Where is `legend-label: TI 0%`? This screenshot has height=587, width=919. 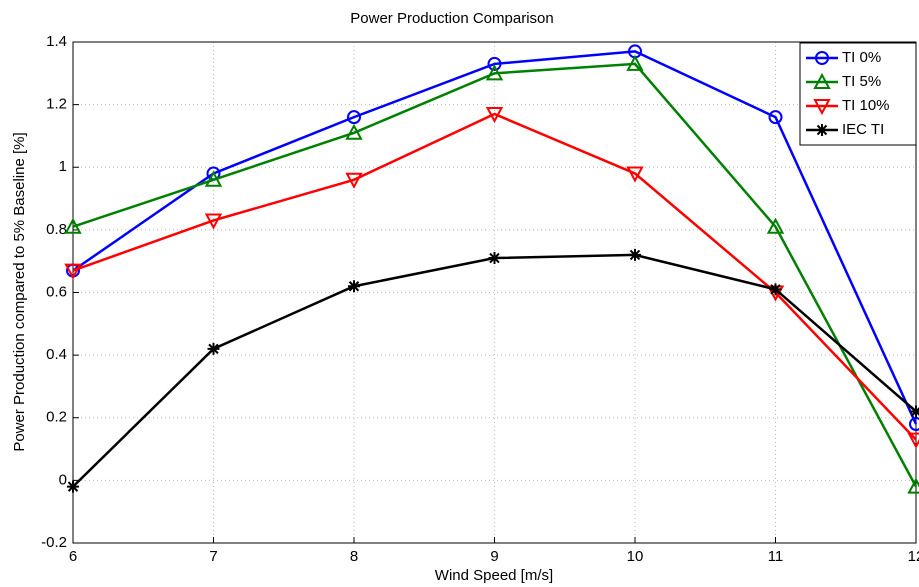 legend-label: TI 0% is located at coordinates (861, 57).